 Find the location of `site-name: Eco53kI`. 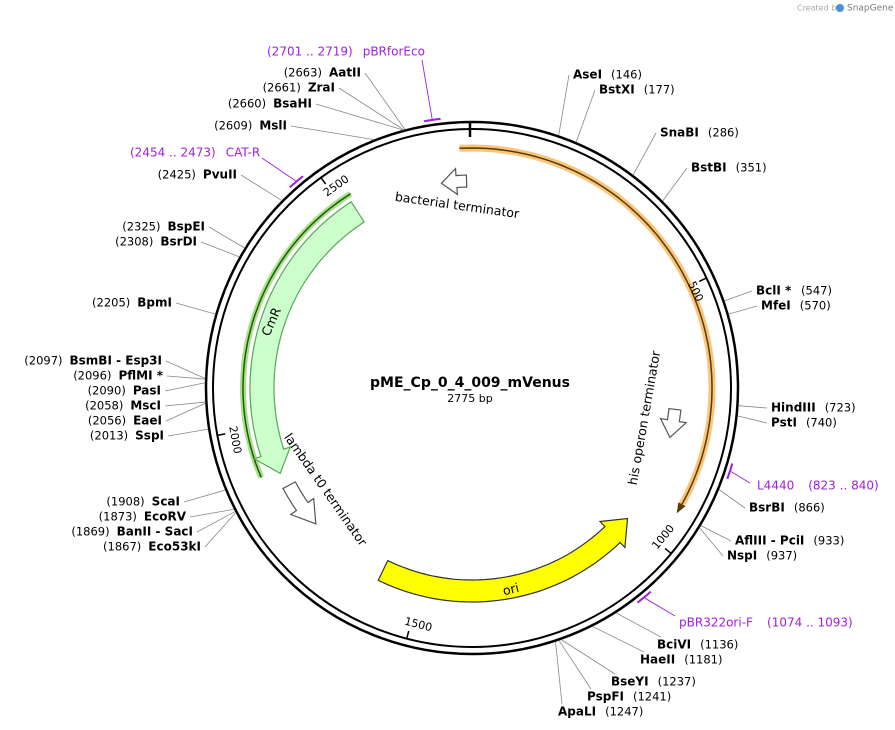

site-name: Eco53kI is located at coordinates (174, 547).